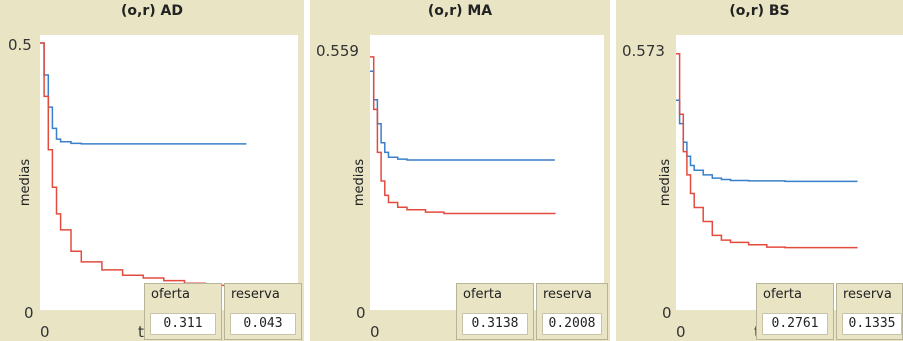 The image size is (903, 341). Describe the element at coordinates (643, 51) in the screenshot. I see `y-max-label: 0.573` at that location.